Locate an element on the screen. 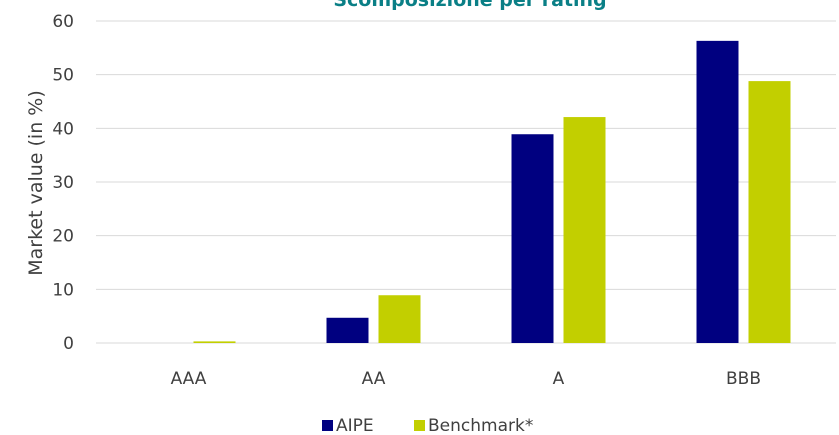 Image resolution: width=839 pixels, height=435 pixels. legend: AIPE Benchmark* is located at coordinates (427, 425).